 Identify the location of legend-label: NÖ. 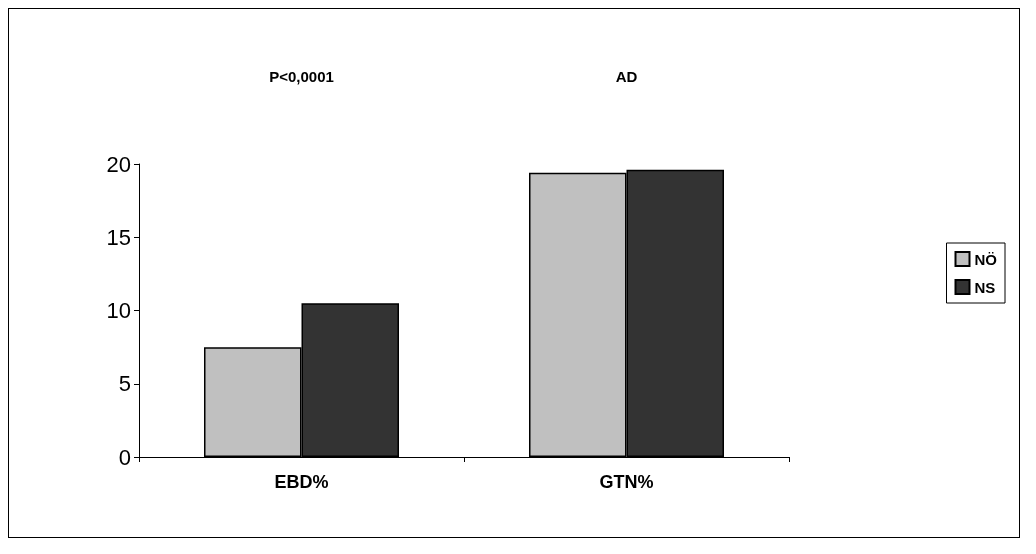
(986, 259).